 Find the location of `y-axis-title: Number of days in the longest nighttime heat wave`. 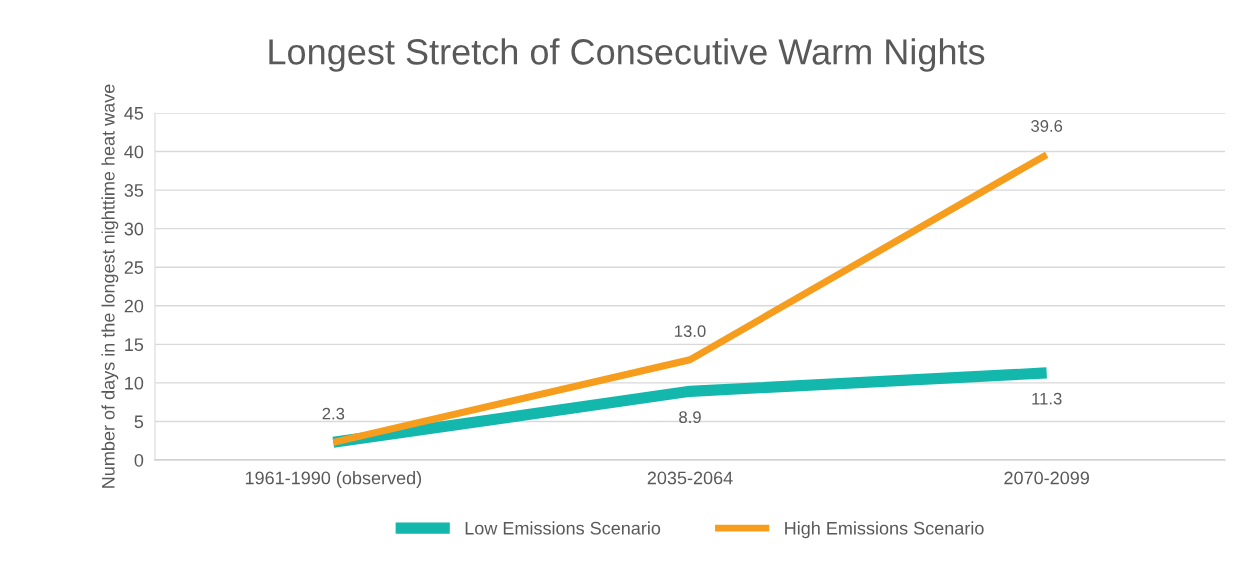

y-axis-title: Number of days in the longest nighttime heat wave is located at coordinates (110, 286).